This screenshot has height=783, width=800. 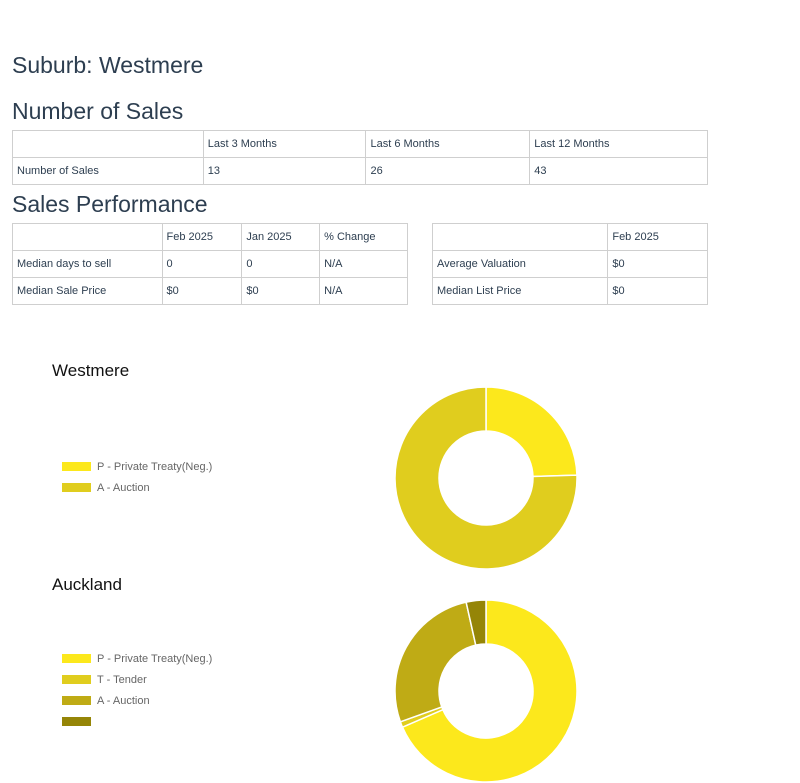 I want to click on legend-label: T - Tender, so click(x=122, y=679).